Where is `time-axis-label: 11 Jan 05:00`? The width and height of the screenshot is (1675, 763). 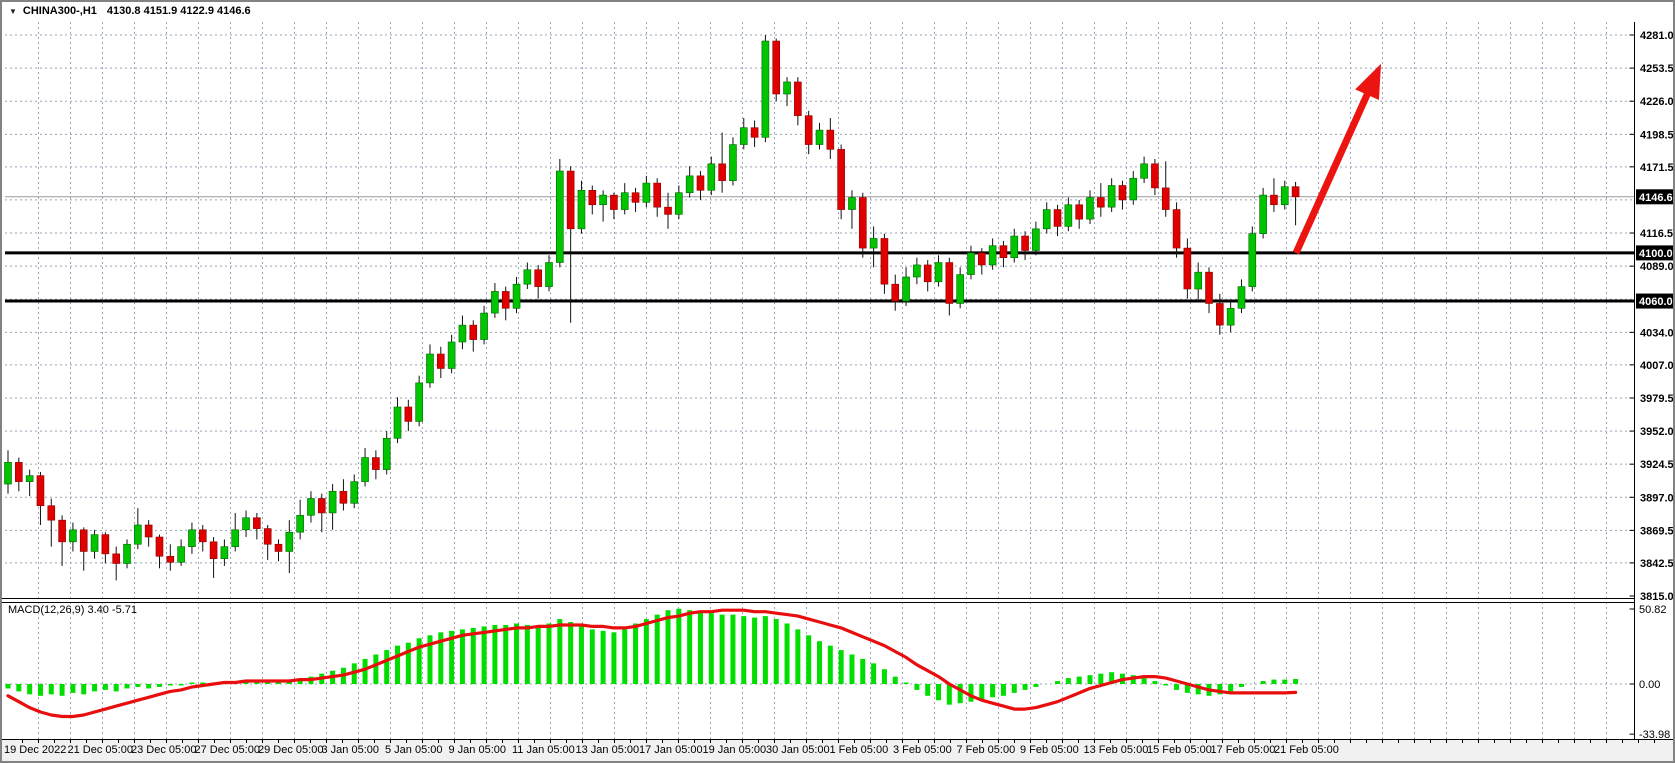 time-axis-label: 11 Jan 05:00 is located at coordinates (543, 750).